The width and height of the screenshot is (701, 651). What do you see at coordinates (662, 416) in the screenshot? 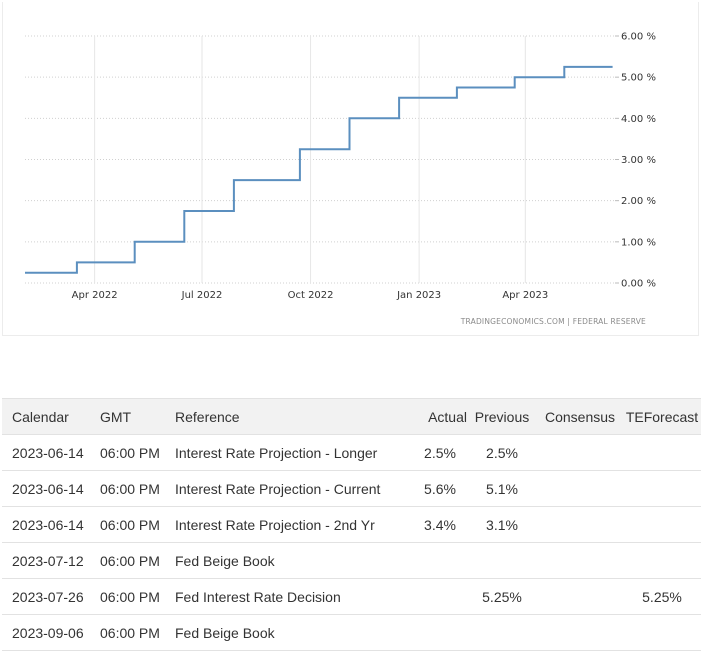
I see `header-teforecast: TEForecast` at bounding box center [662, 416].